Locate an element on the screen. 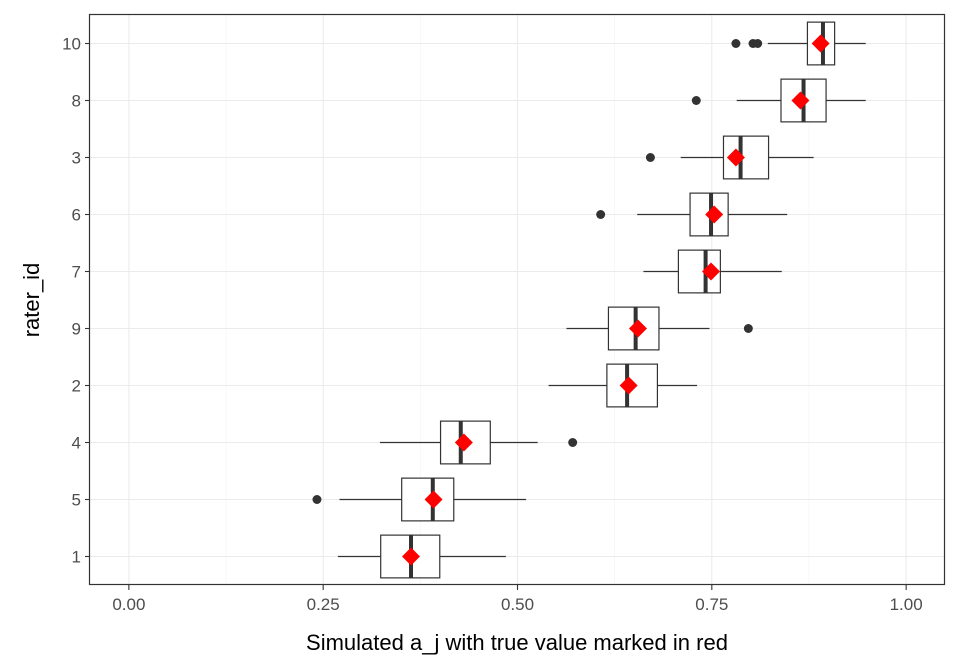  y-tick-label: 3 is located at coordinates (76, 158).